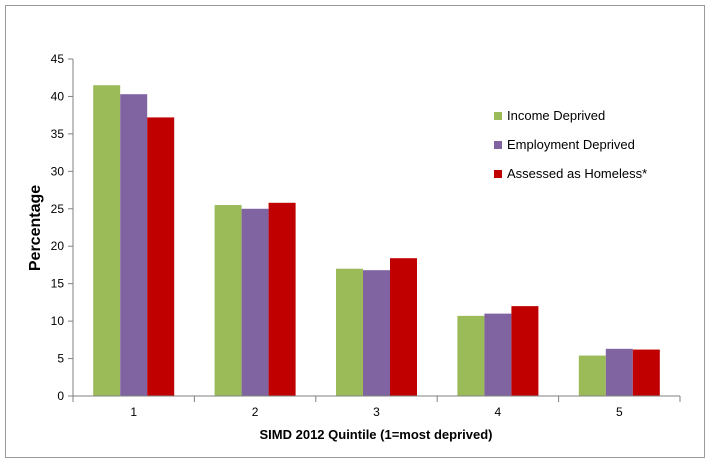 The height and width of the screenshot is (465, 712). Describe the element at coordinates (376, 412) in the screenshot. I see `x-category-label: 3` at that location.